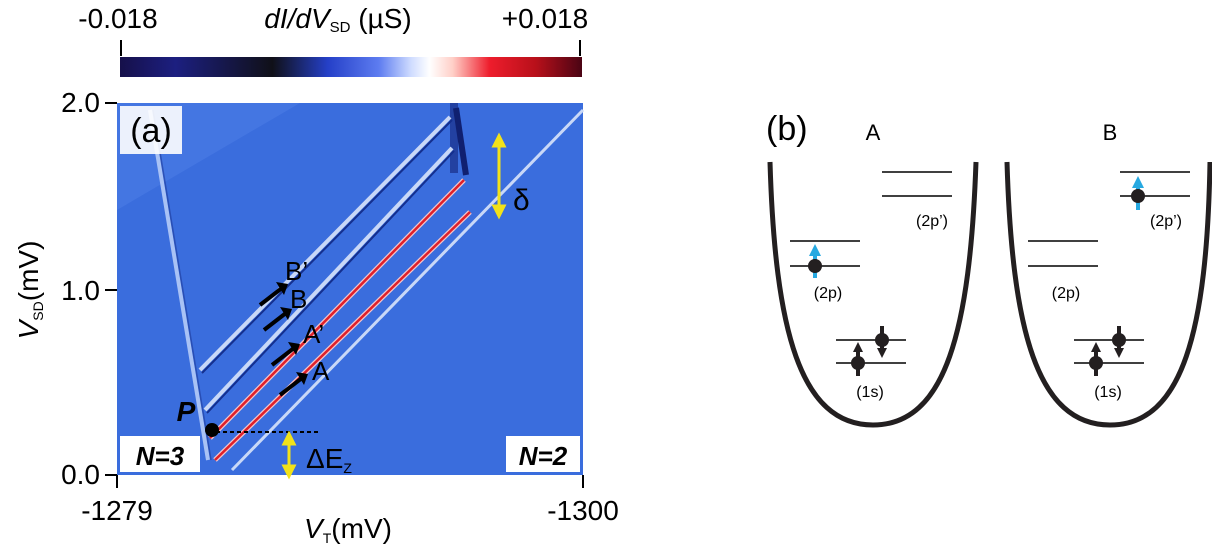  I want to click on x-axis-title: VT(mV), so click(348, 529).